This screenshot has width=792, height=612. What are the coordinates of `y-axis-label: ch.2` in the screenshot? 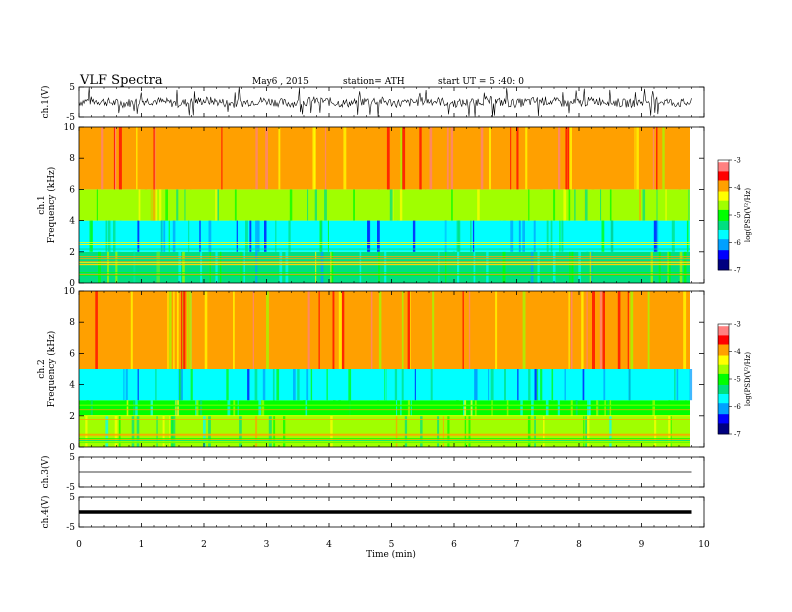 It's located at (42, 368).